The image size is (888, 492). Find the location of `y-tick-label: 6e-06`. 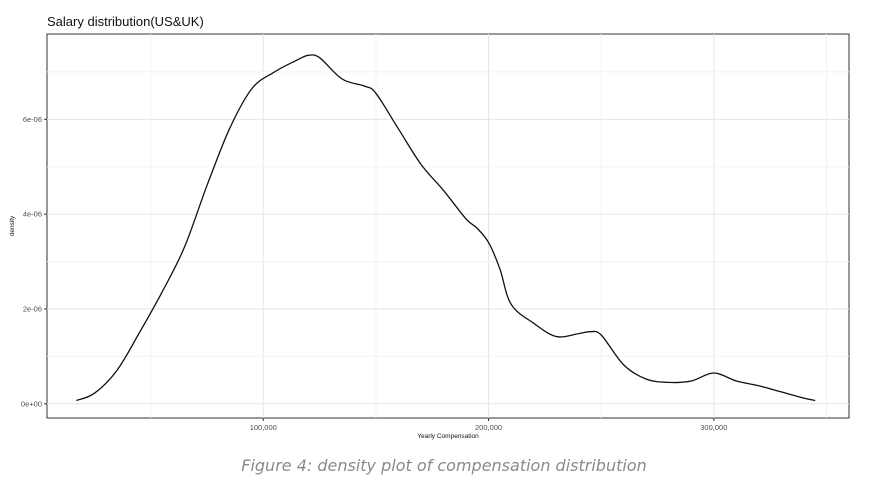

y-tick-label: 6e-06 is located at coordinates (32, 119).